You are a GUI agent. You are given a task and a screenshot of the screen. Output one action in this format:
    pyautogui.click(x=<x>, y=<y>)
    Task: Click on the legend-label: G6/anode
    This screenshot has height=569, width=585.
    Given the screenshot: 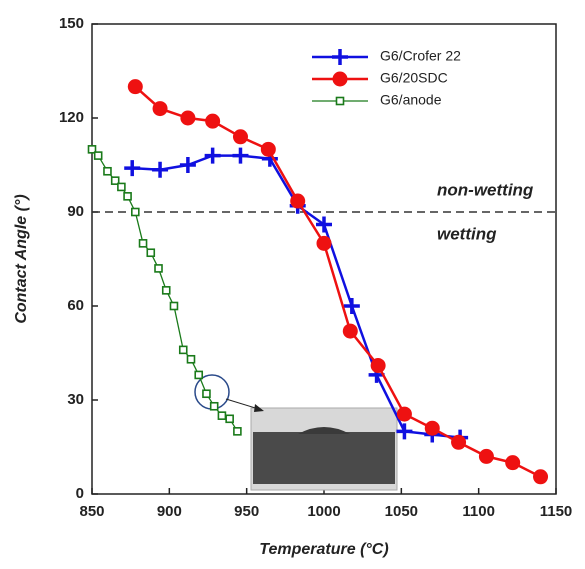 What is the action you would take?
    pyautogui.click(x=411, y=100)
    